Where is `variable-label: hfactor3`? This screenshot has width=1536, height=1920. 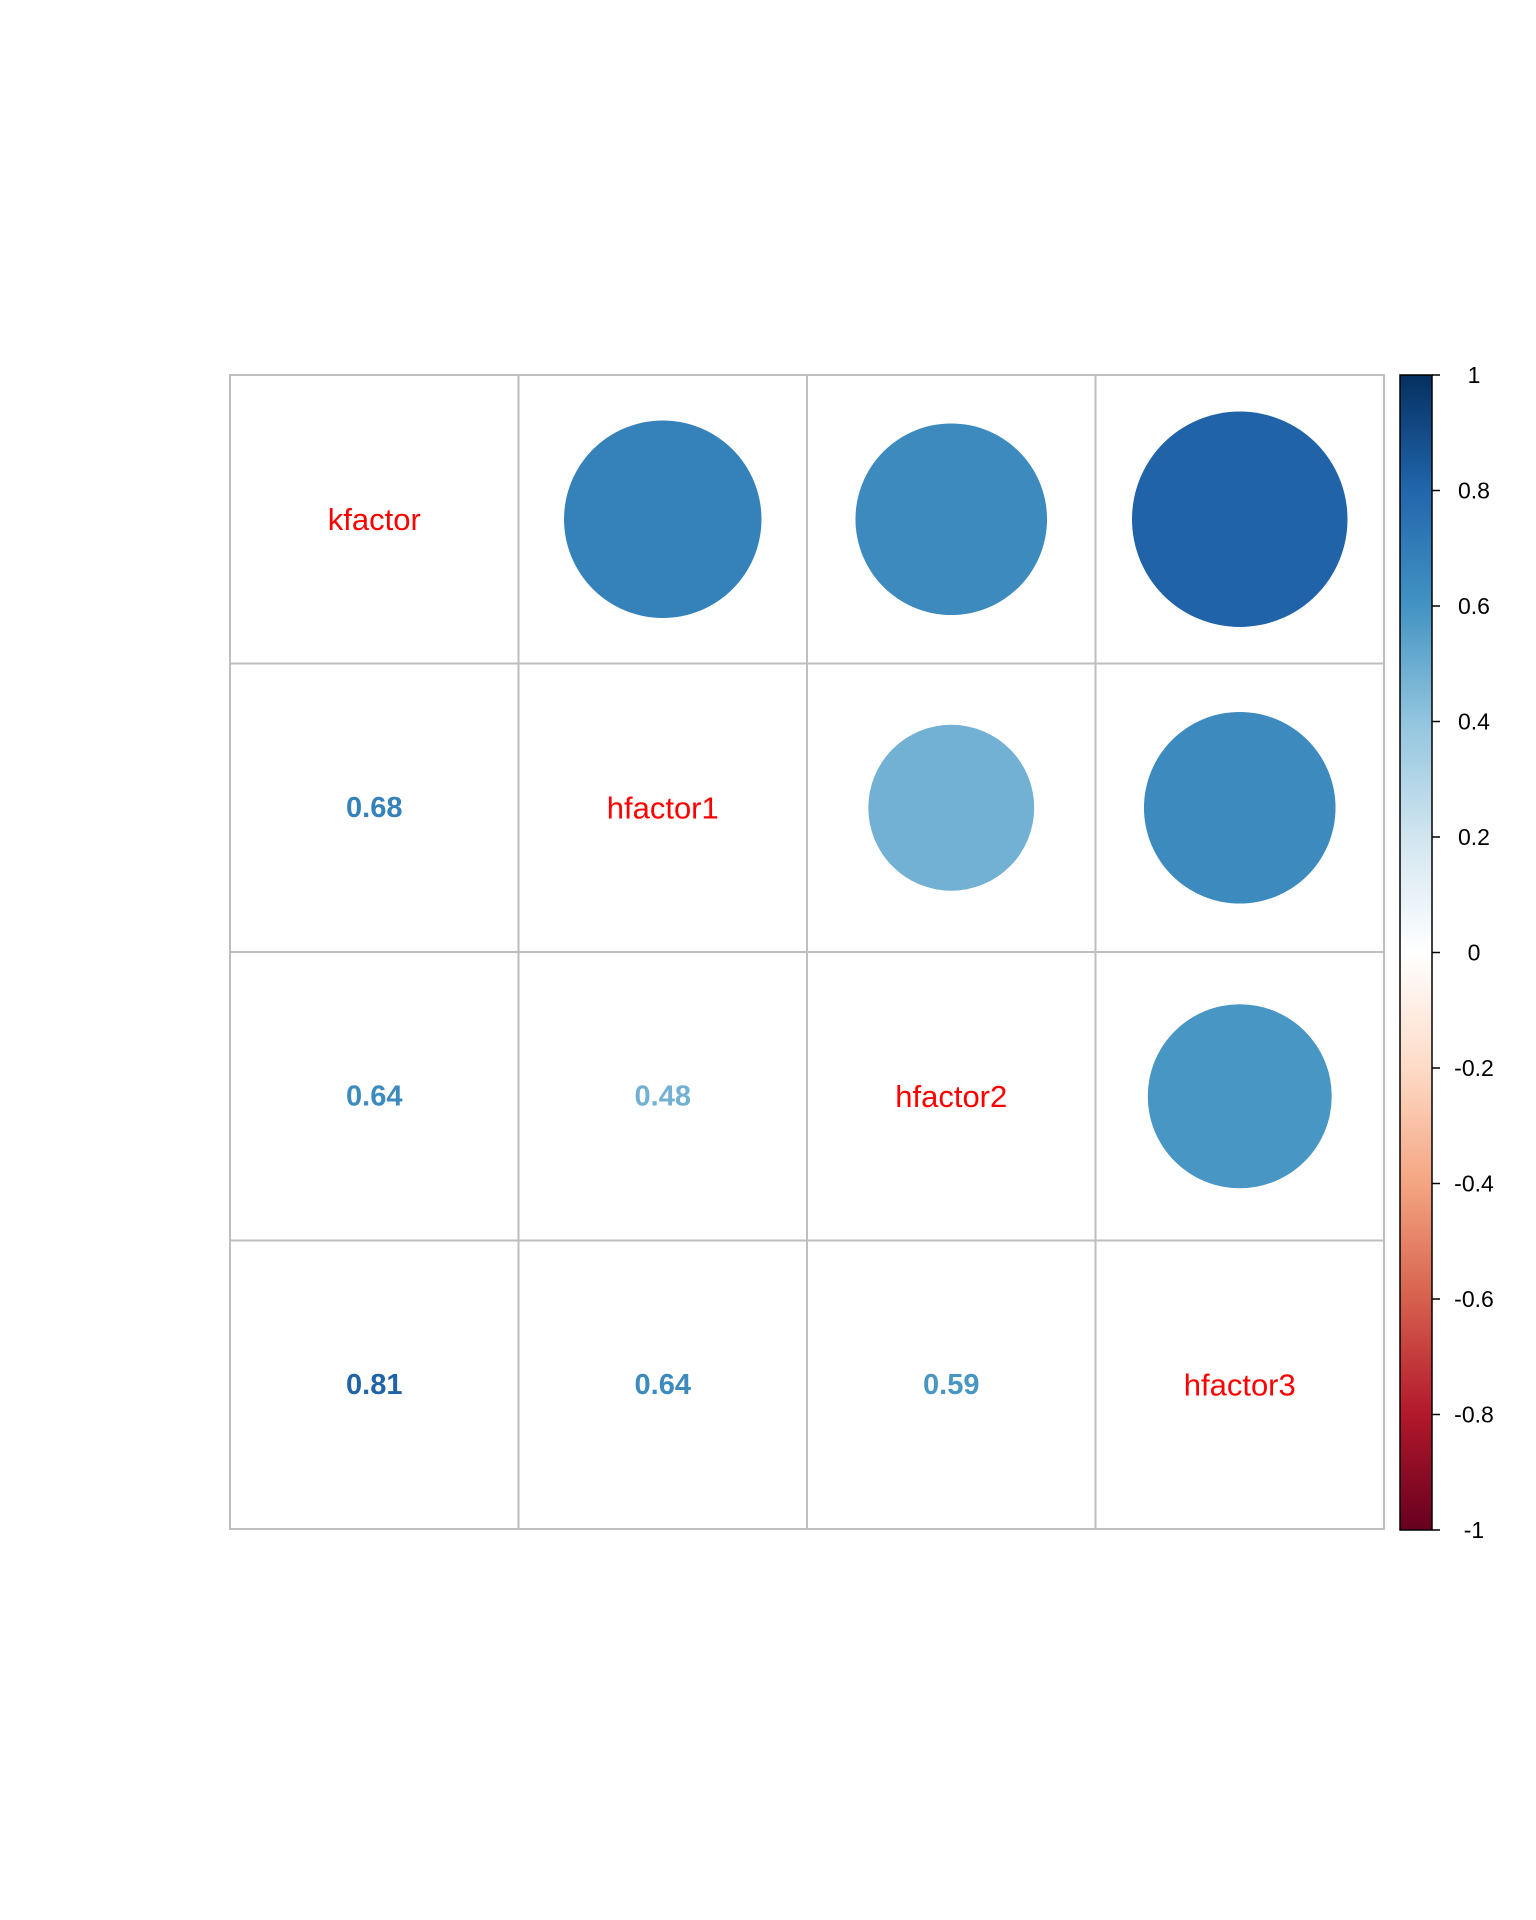
variable-label: hfactor3 is located at coordinates (1240, 1384).